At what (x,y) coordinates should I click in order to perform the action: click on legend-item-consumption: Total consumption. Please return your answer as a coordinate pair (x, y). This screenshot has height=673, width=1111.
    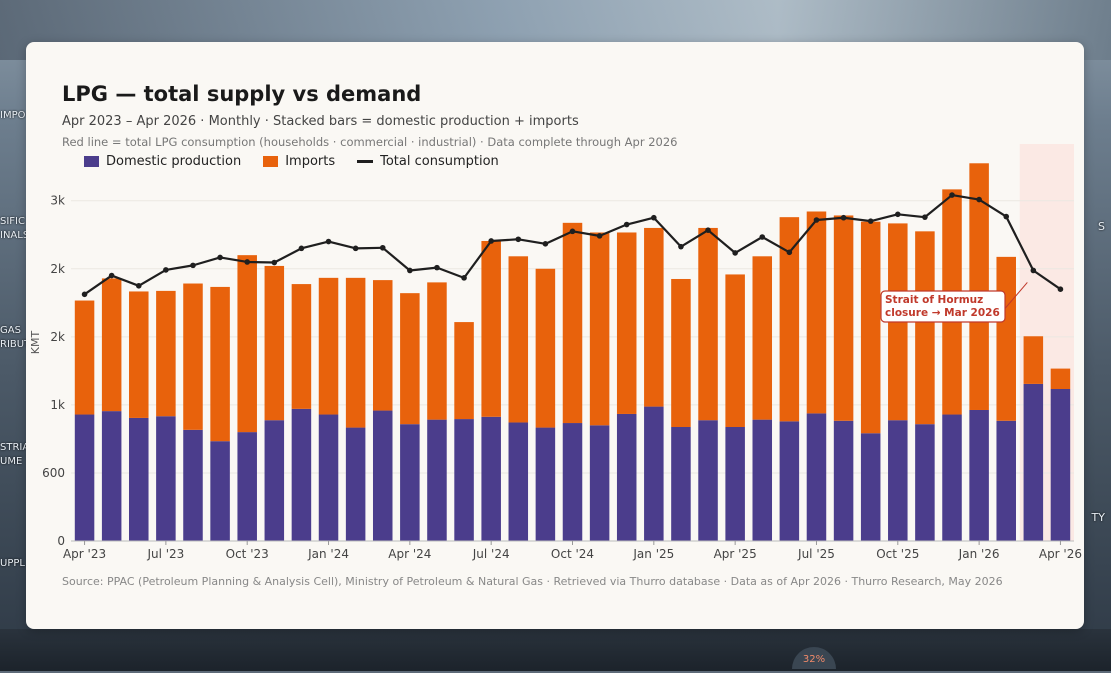
    Looking at the image, I should click on (428, 161).